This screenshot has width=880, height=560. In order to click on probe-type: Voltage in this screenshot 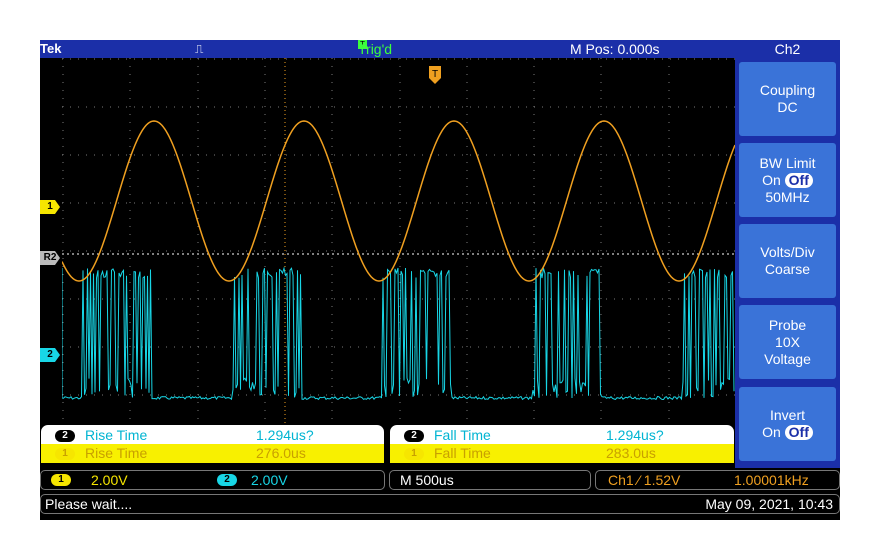, I will do `click(787, 358)`.